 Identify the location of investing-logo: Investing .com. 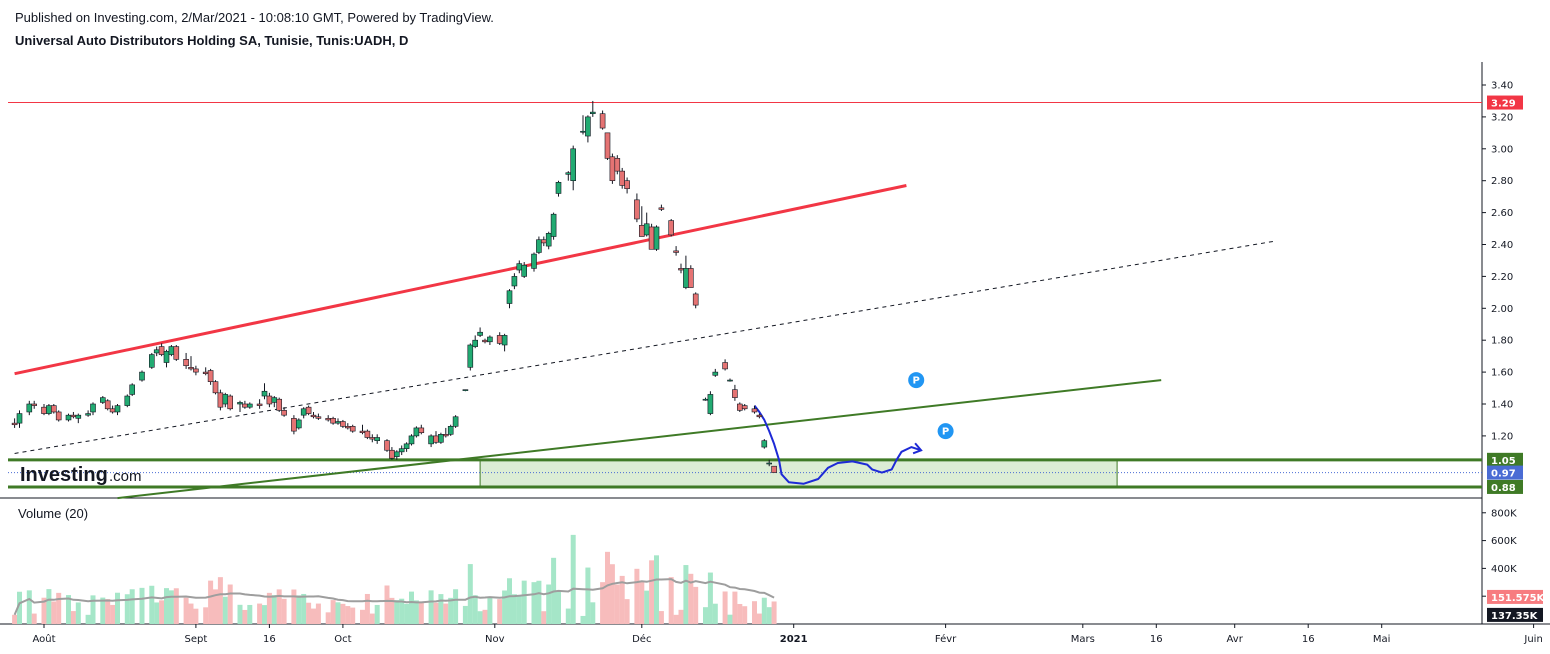
(81, 475).